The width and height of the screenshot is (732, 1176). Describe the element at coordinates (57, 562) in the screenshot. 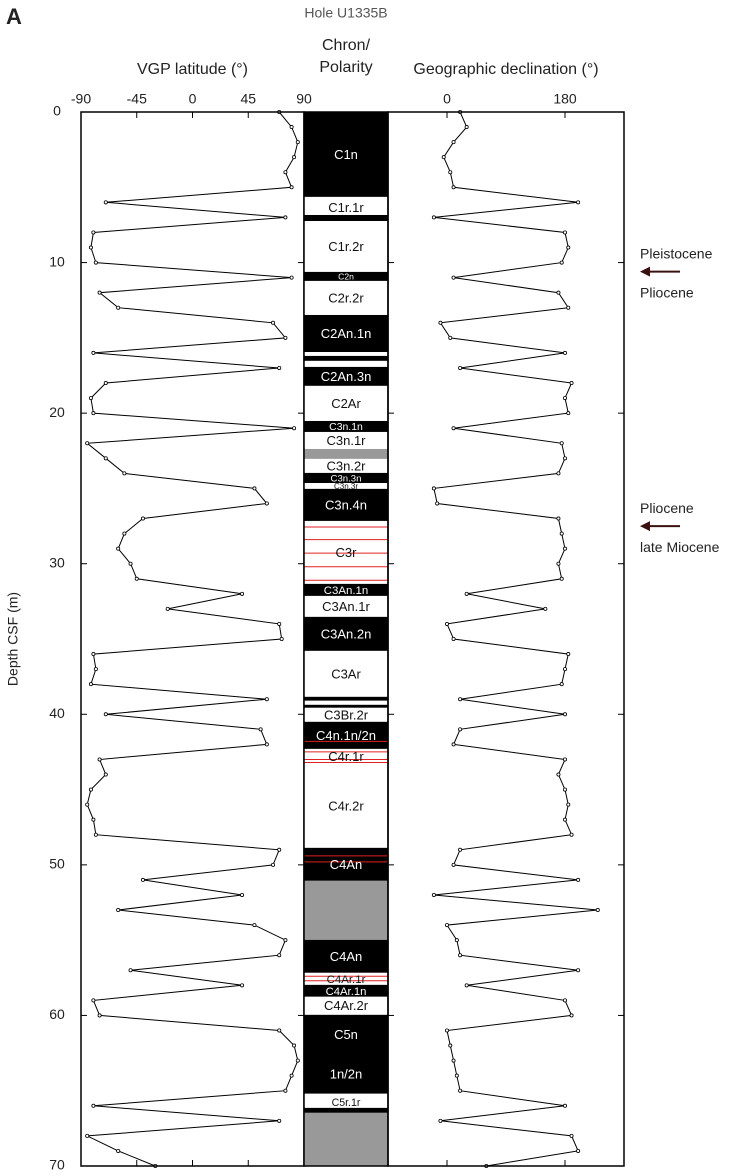

I see `y-tick-label: 30` at that location.